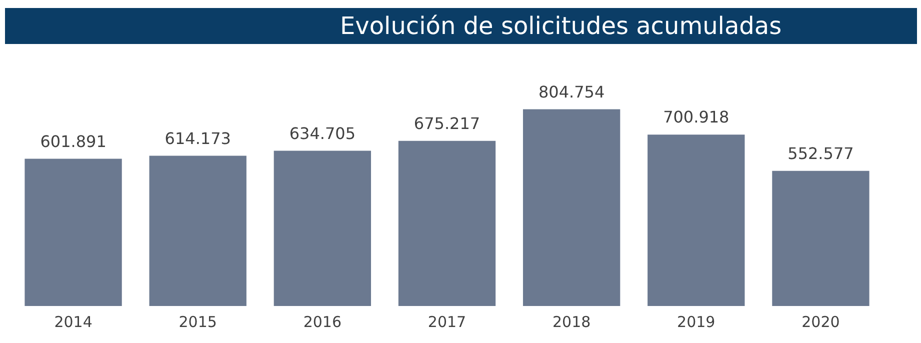 The height and width of the screenshot is (343, 921). What do you see at coordinates (821, 321) in the screenshot?
I see `x-tick-label: 2020` at bounding box center [821, 321].